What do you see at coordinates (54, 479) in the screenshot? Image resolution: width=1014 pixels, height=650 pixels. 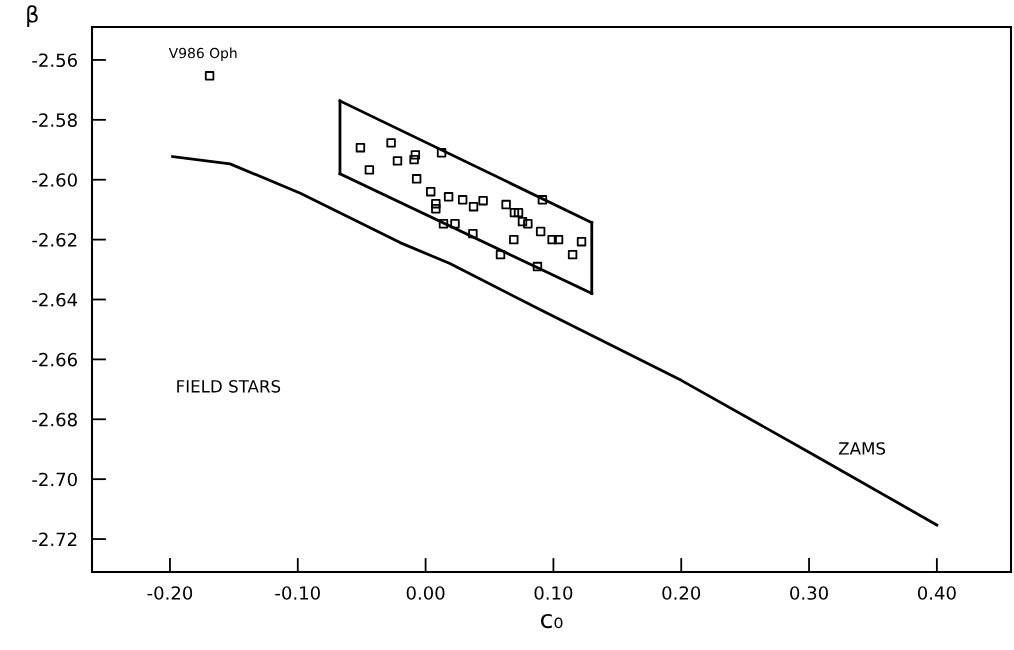 I see `y-tick-label: -2.70` at bounding box center [54, 479].